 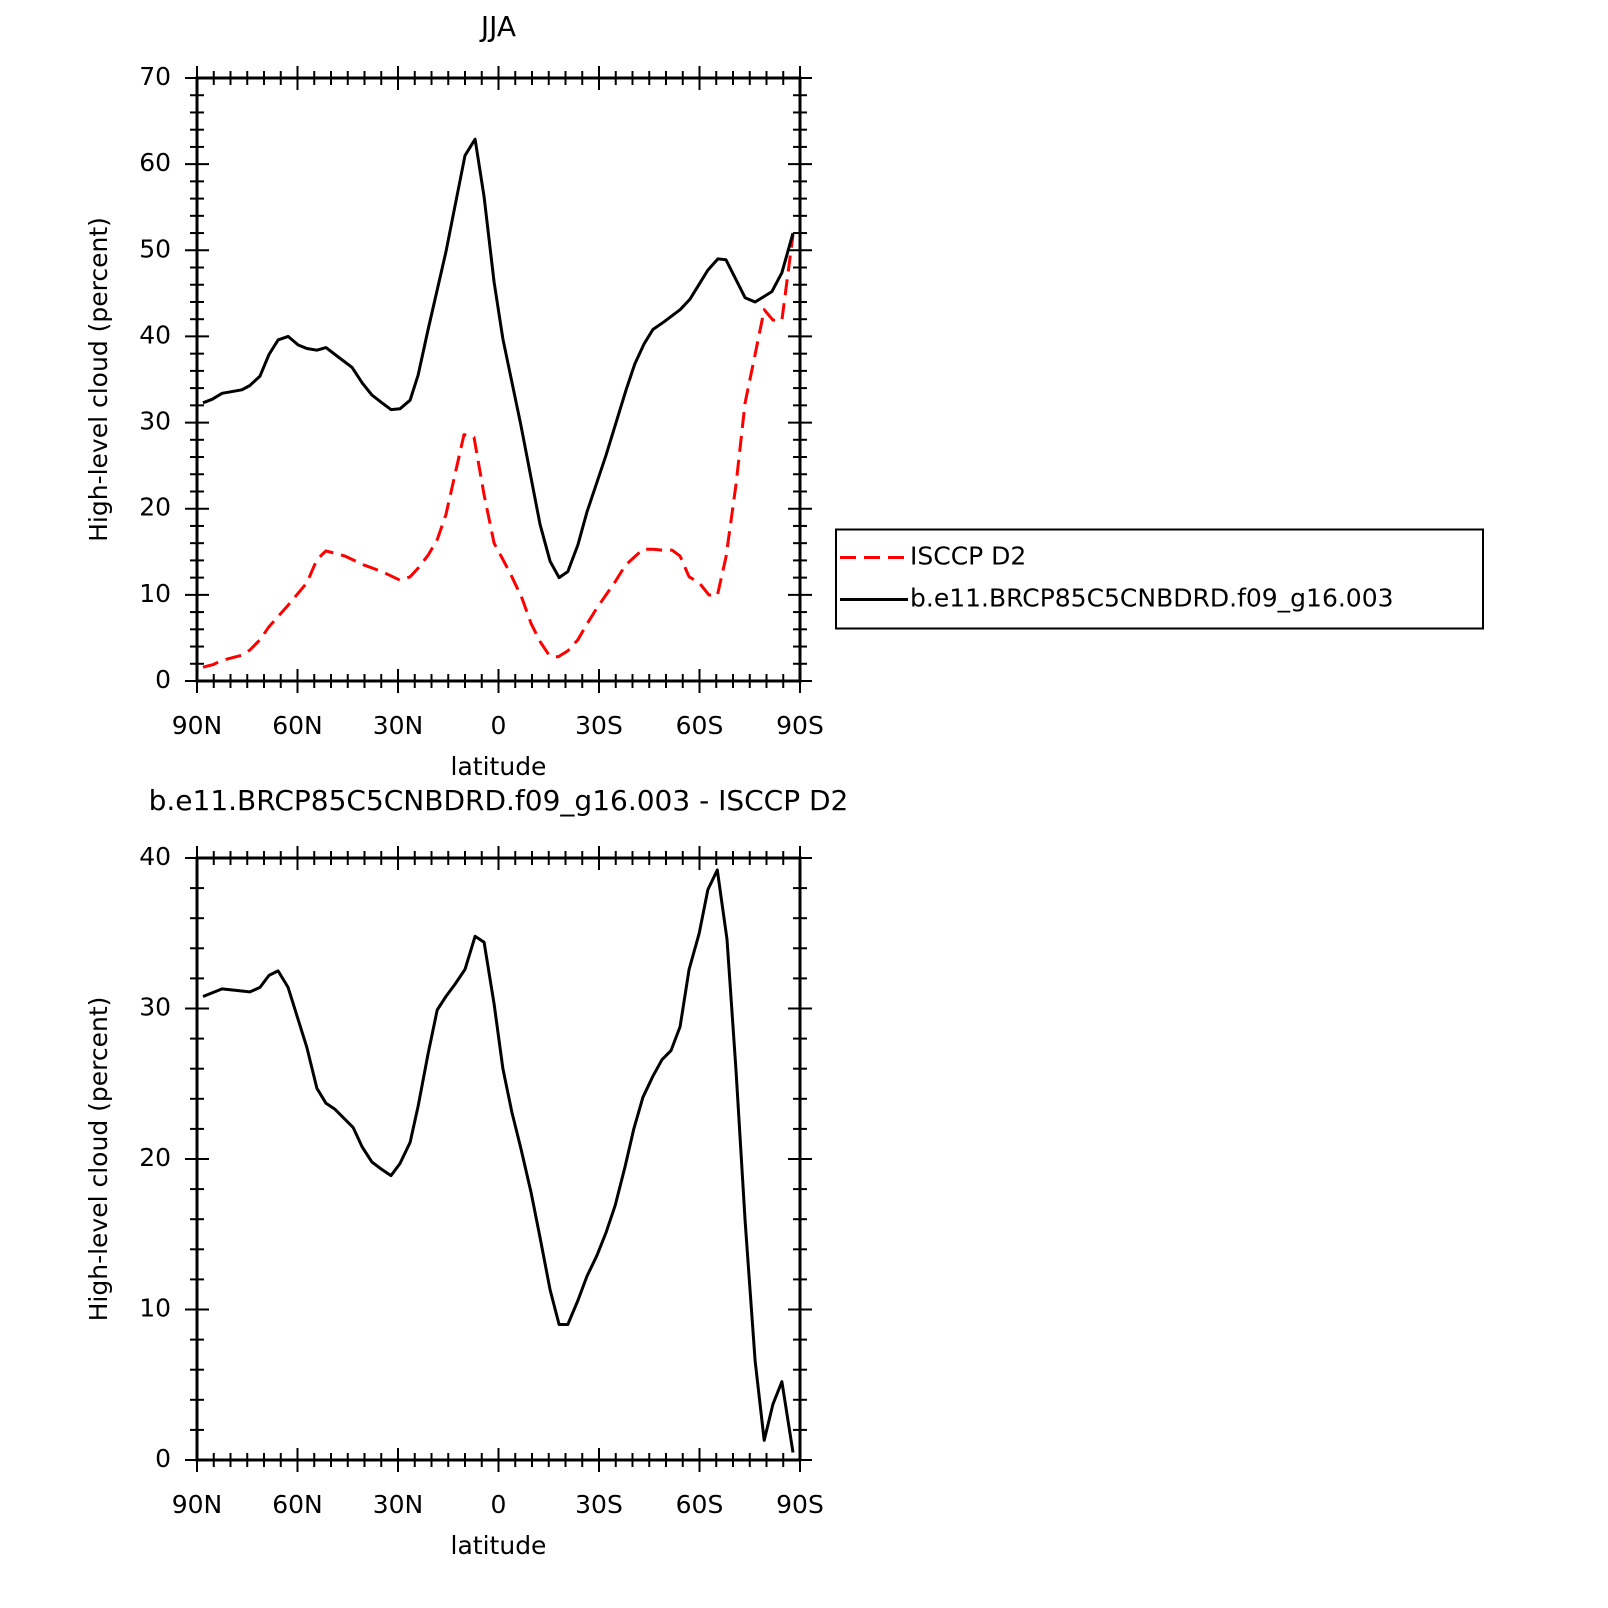 What do you see at coordinates (155, 162) in the screenshot?
I see `y-tick-label: 60` at bounding box center [155, 162].